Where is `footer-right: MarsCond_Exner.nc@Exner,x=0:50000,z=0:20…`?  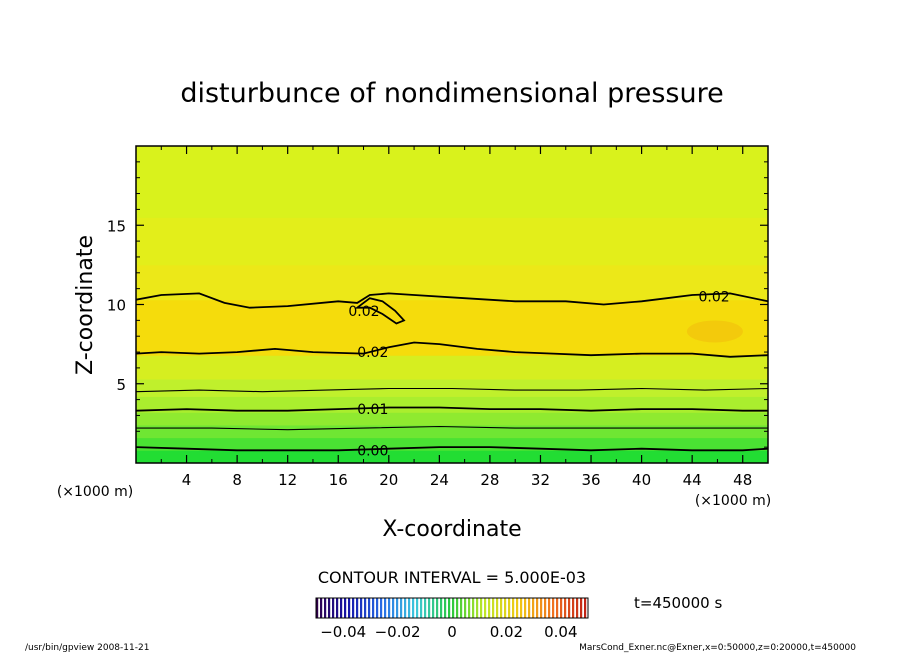
footer-right: MarsCond_Exner.nc@Exner,x=0:50000,z=0:20… is located at coordinates (717, 648).